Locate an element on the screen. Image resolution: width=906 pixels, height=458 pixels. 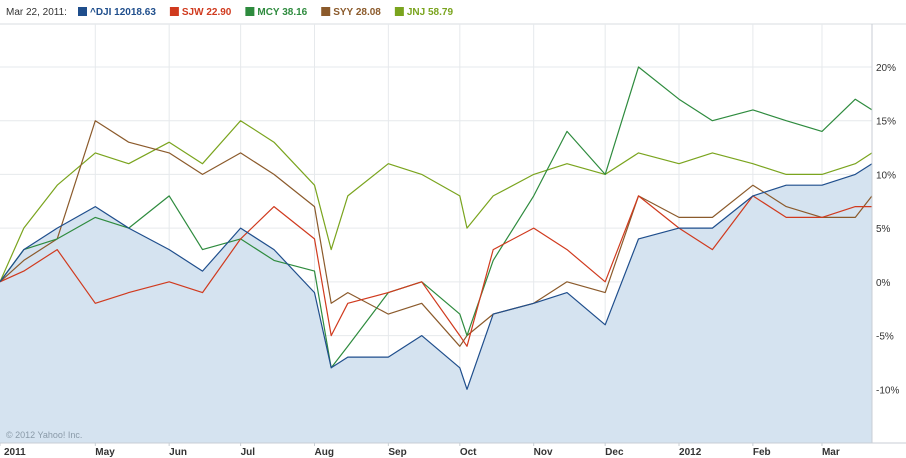
x-tick-label: Sep is located at coordinates (397, 452).